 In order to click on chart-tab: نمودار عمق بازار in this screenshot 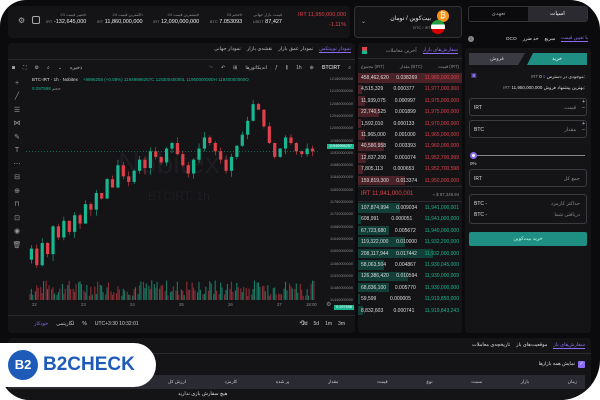, I will do `click(296, 49)`.